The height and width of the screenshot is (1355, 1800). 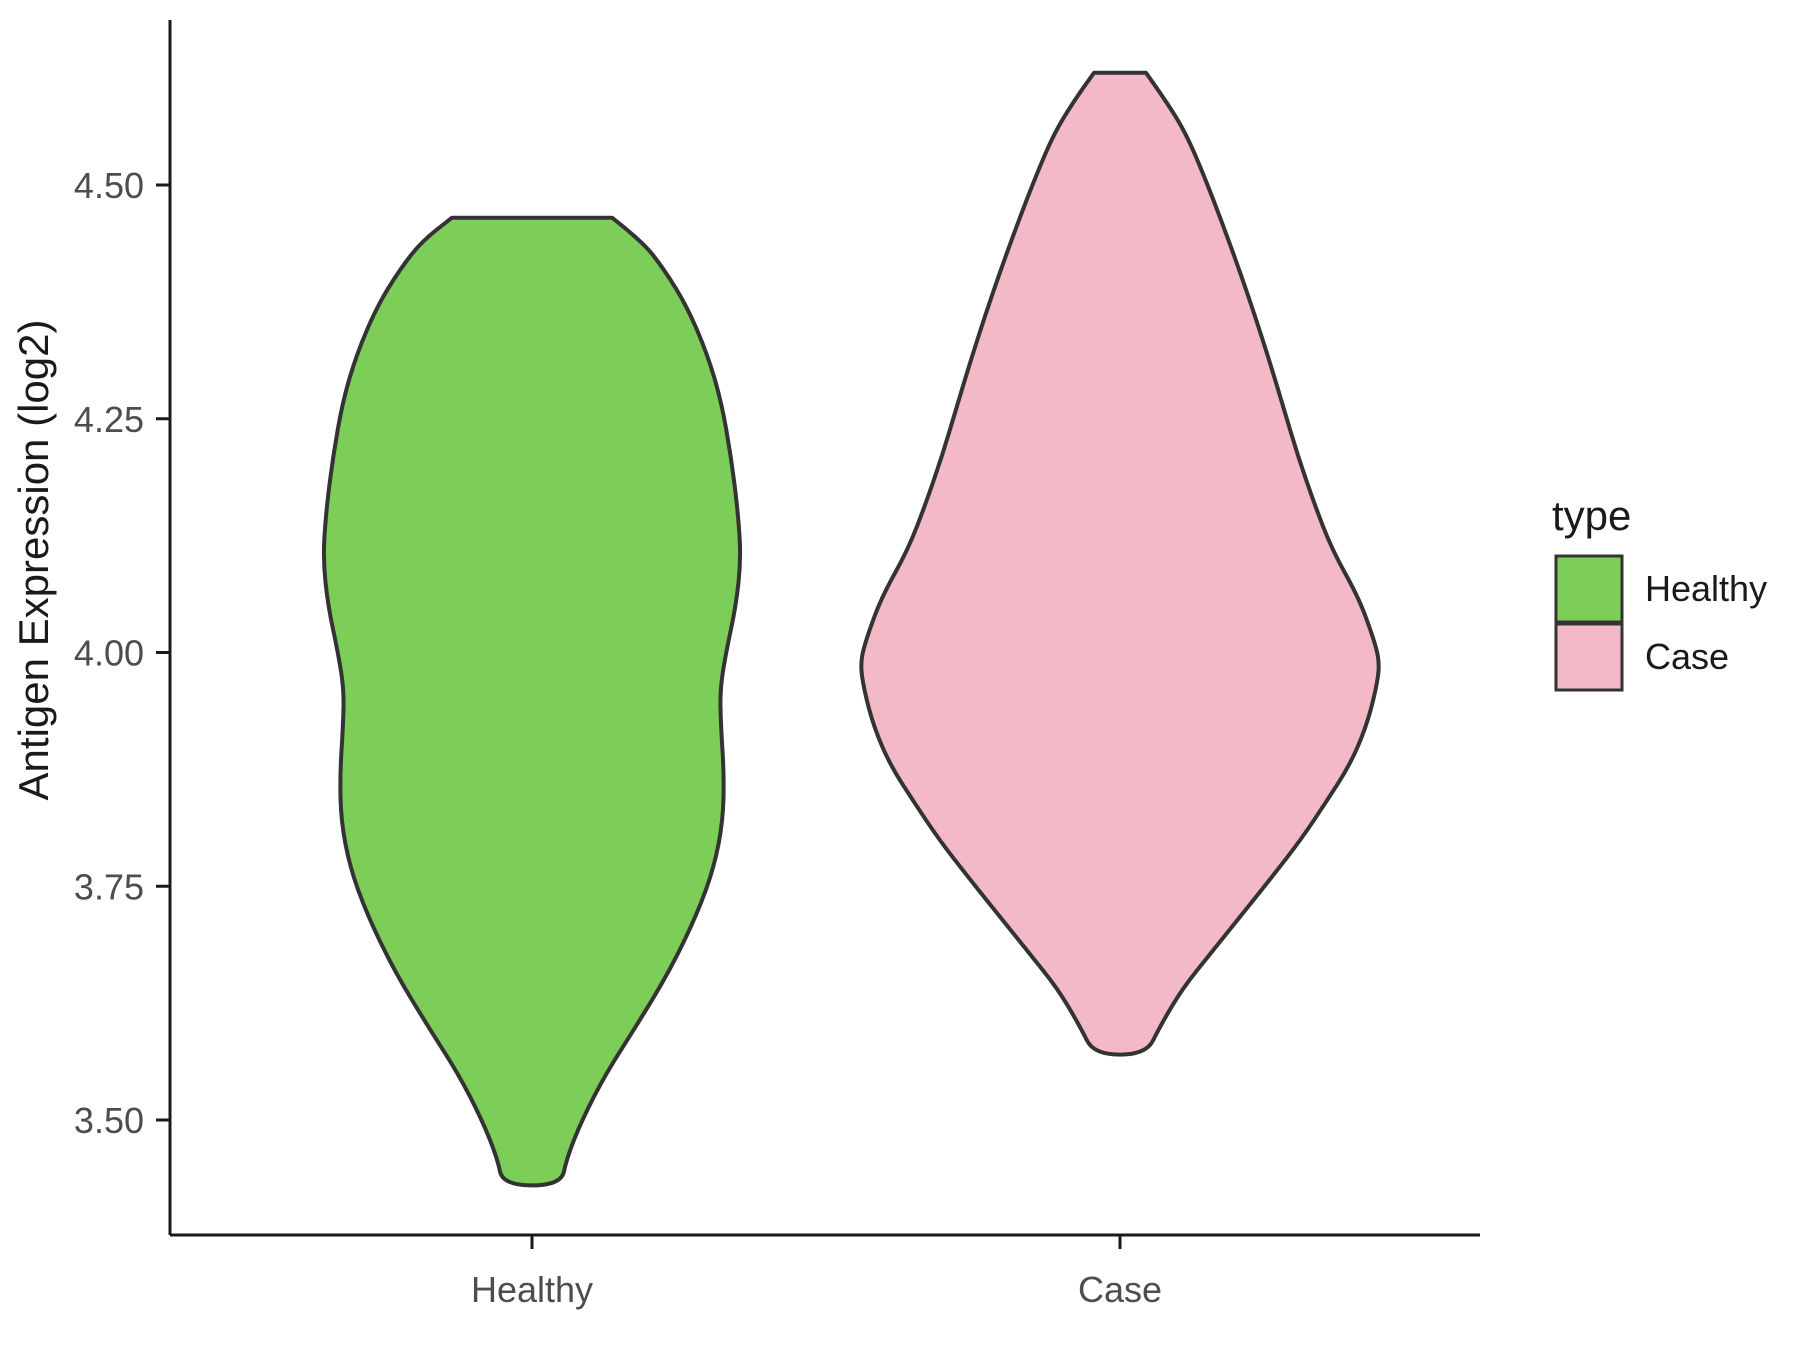 I want to click on legend-title: type, so click(x=1591, y=515).